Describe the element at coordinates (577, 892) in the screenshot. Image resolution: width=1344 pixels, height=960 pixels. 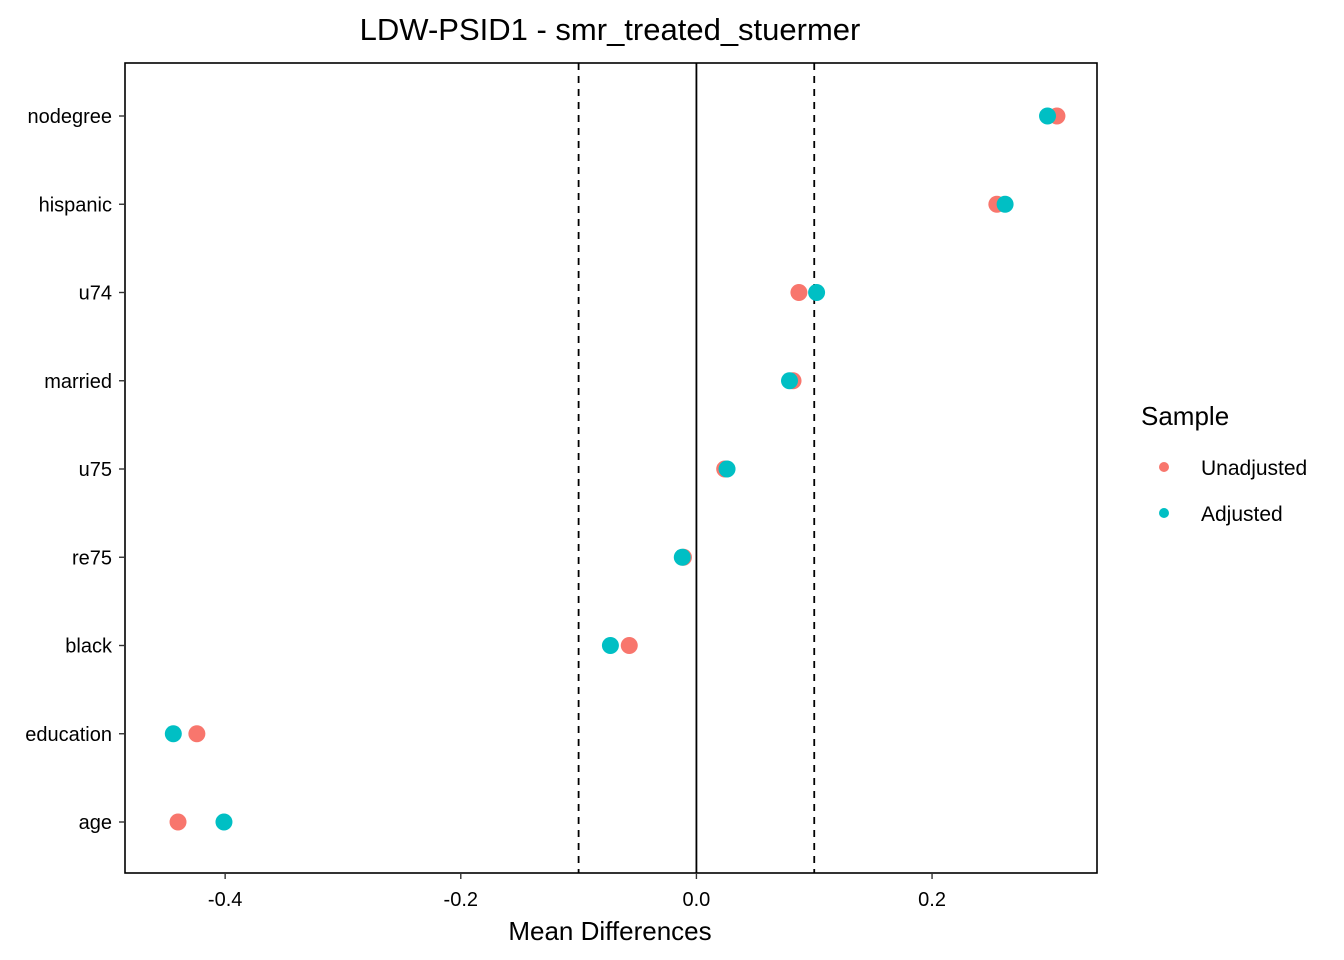
I see `x-axis: -0.4 -0.2 0.0 0.2` at that location.